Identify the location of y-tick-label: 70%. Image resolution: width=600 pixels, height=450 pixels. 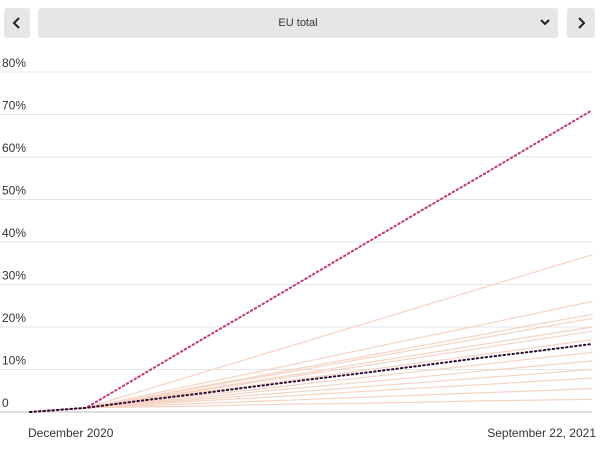
(14, 106).